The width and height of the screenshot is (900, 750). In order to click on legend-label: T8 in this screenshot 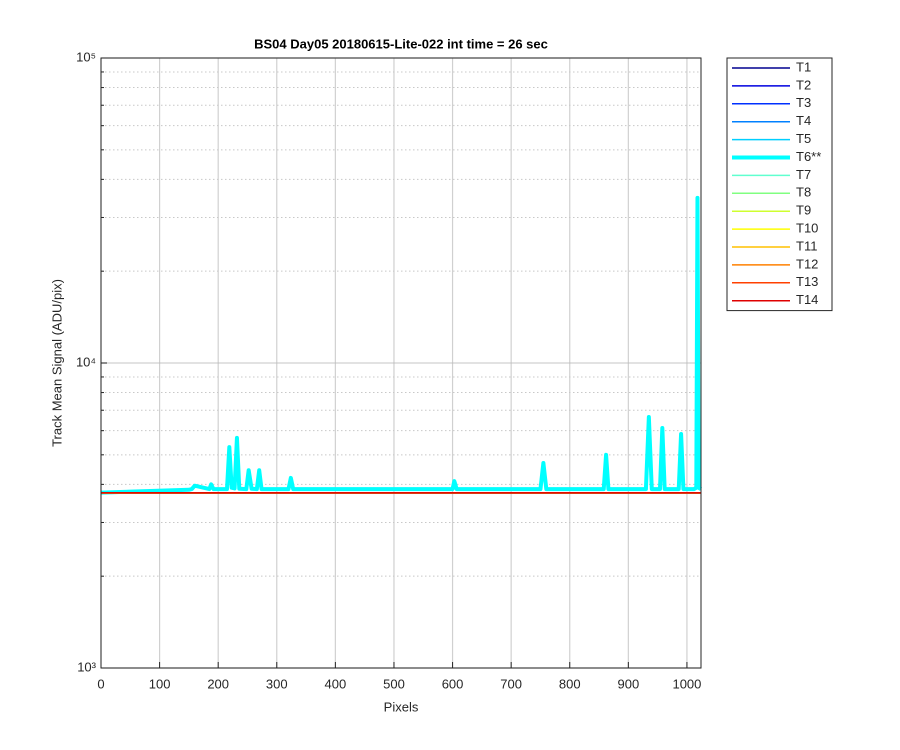, I will do `click(803, 192)`.